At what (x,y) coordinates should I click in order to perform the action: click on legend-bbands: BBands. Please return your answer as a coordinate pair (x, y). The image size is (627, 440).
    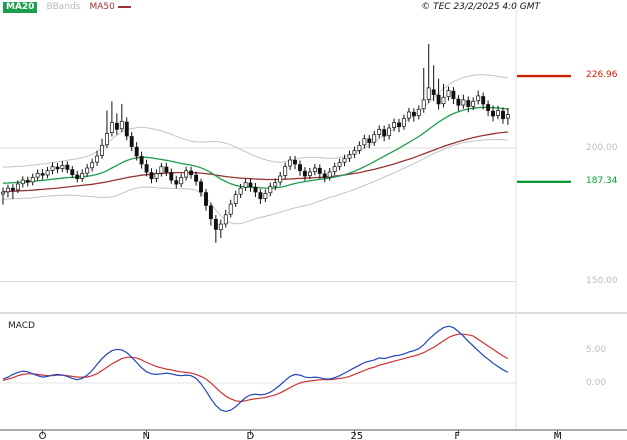
    Looking at the image, I should click on (63, 6).